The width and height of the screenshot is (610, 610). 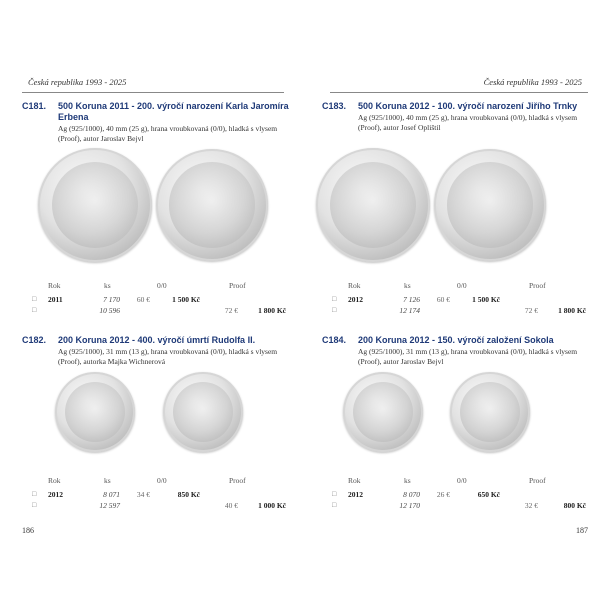 What do you see at coordinates (111, 299) in the screenshot?
I see `row-mintage: 7 170` at bounding box center [111, 299].